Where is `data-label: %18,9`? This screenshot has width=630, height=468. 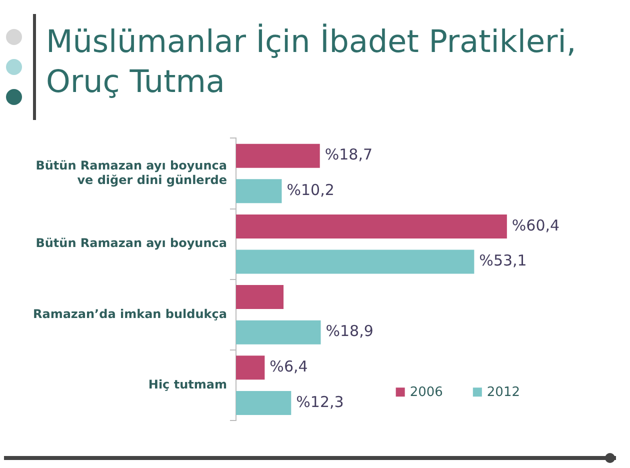 data-label: %18,9 is located at coordinates (350, 331).